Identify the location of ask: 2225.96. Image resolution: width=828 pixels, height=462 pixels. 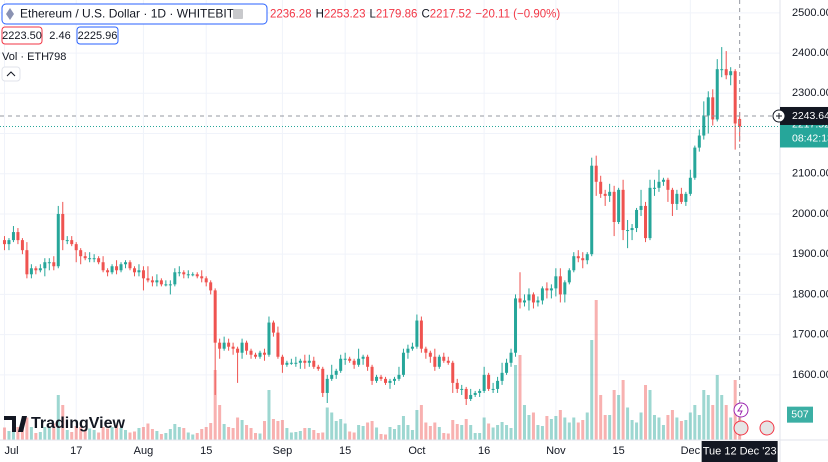
(98, 36).